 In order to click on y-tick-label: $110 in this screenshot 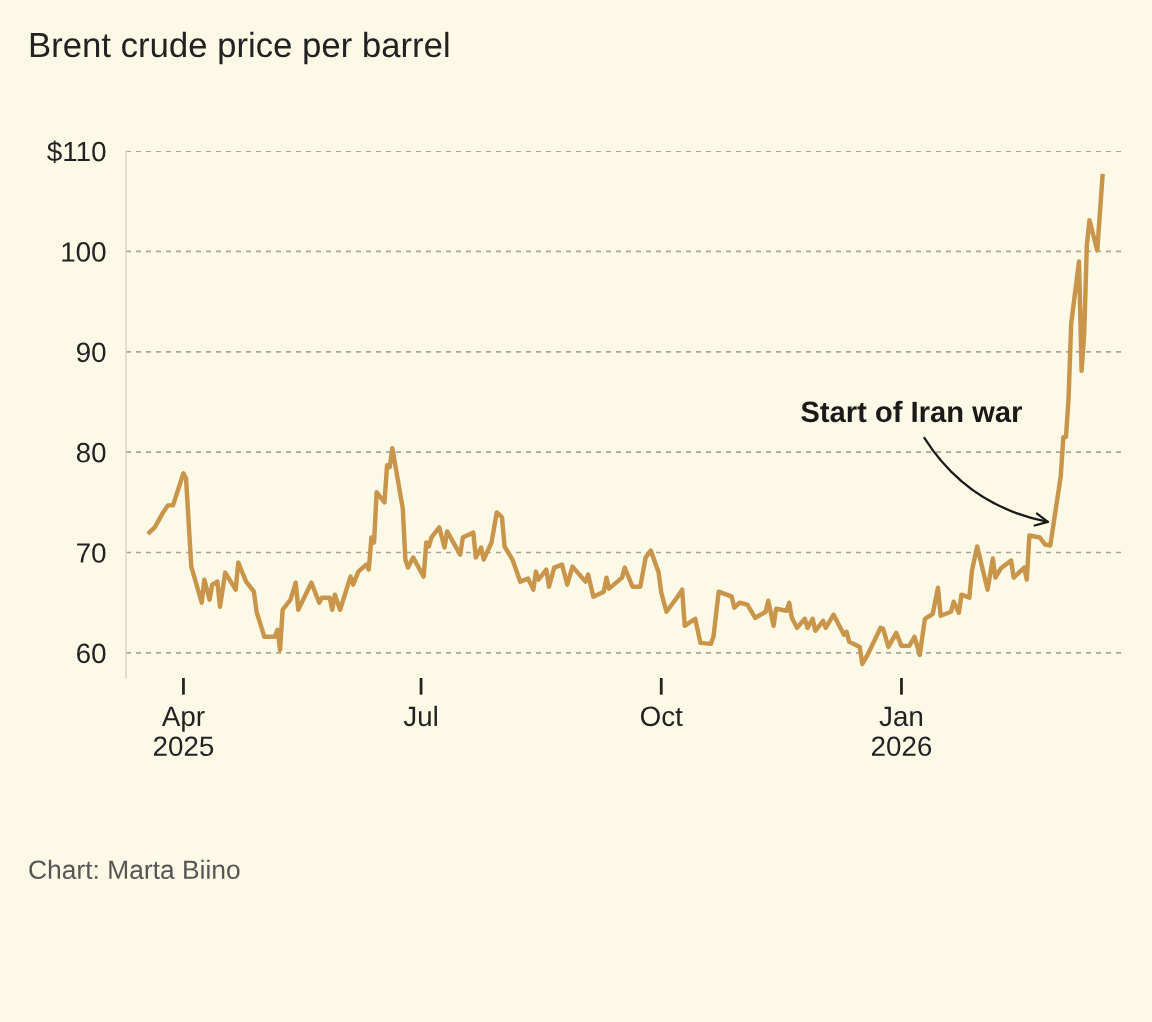, I will do `click(76, 152)`.